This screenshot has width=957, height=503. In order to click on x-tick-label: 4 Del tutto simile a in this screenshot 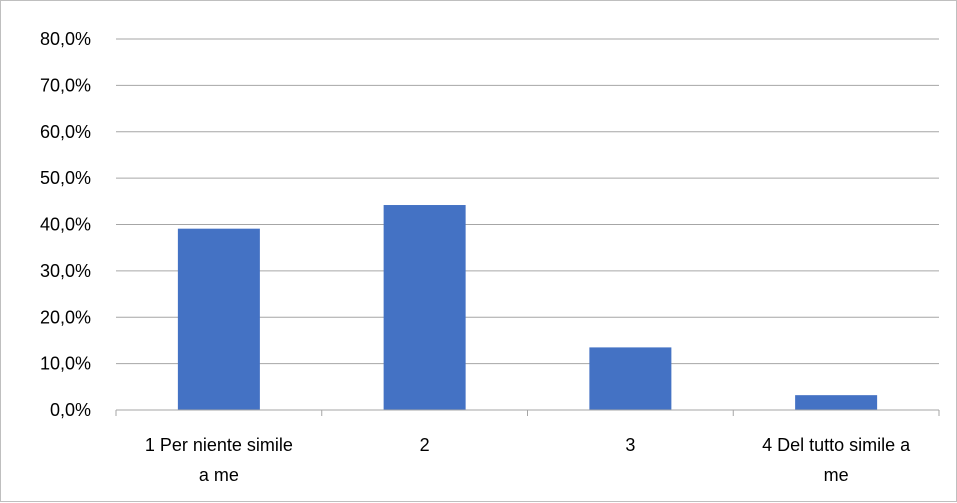, I will do `click(836, 445)`.